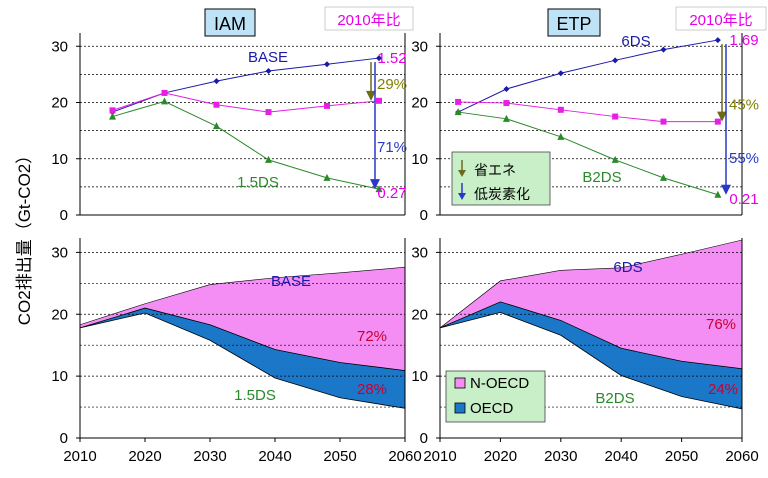 This screenshot has width=768, height=478. I want to click on panel-title: ETP, so click(573, 24).